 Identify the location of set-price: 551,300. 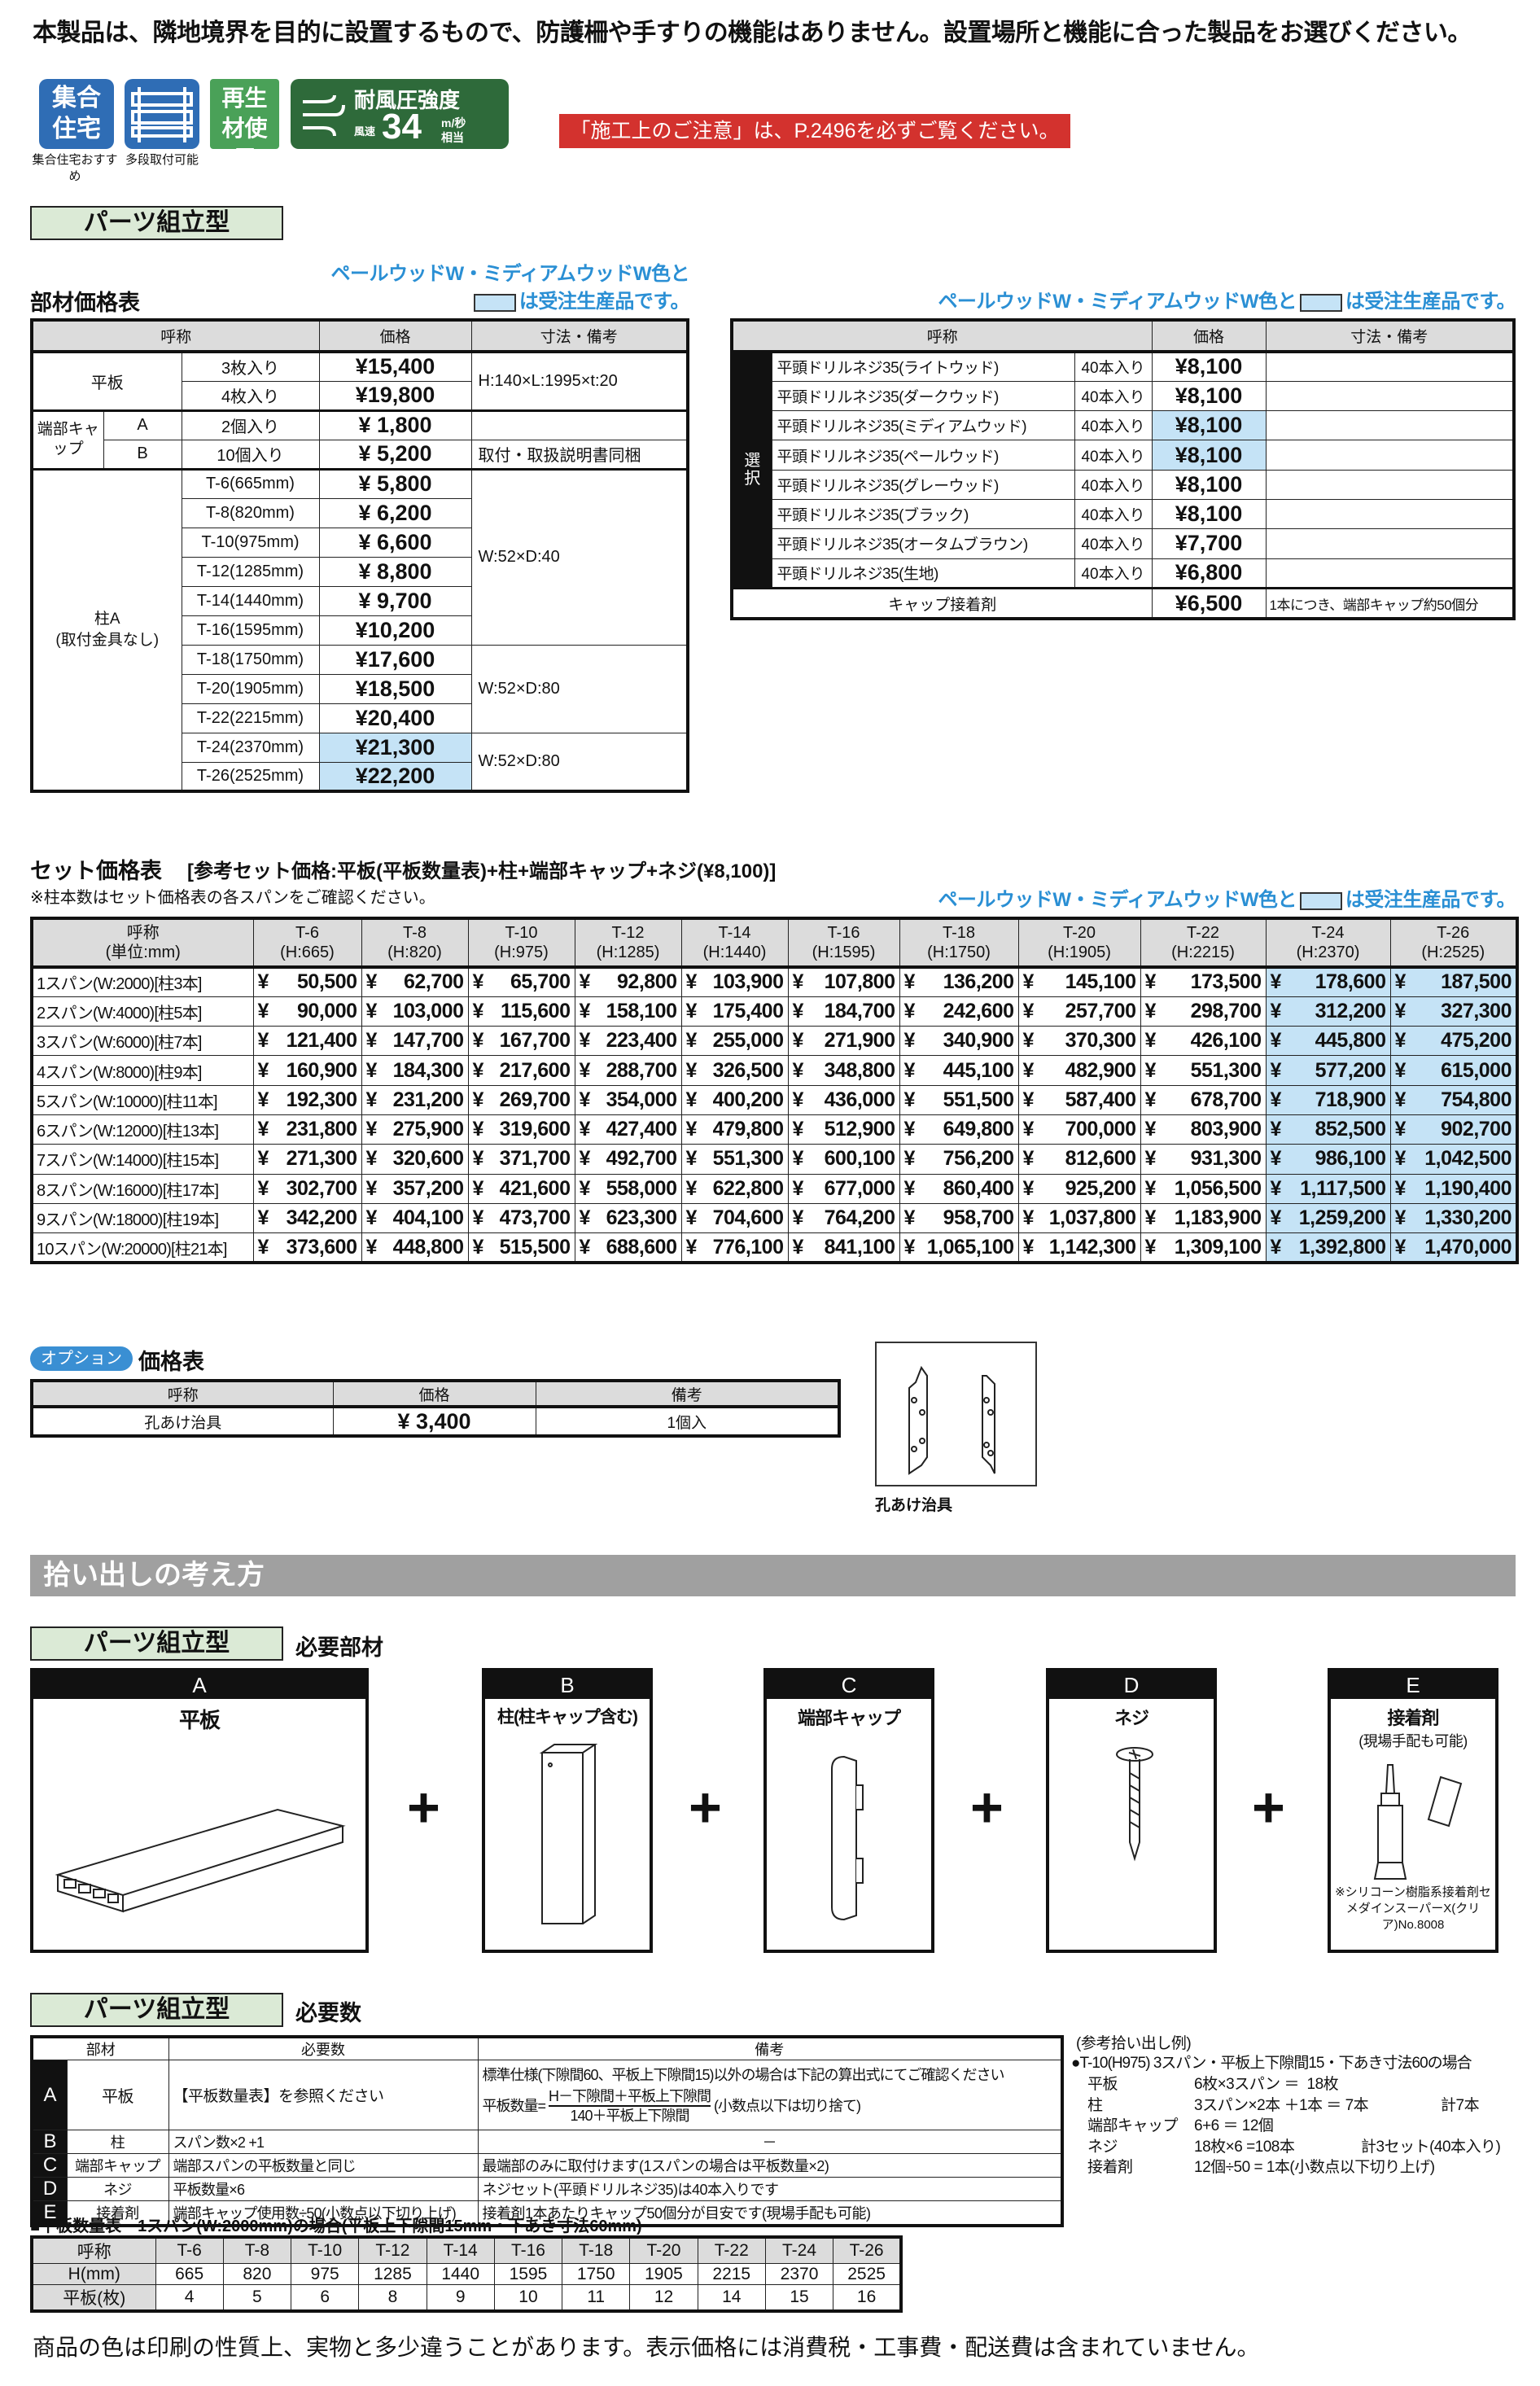
(1226, 1070).